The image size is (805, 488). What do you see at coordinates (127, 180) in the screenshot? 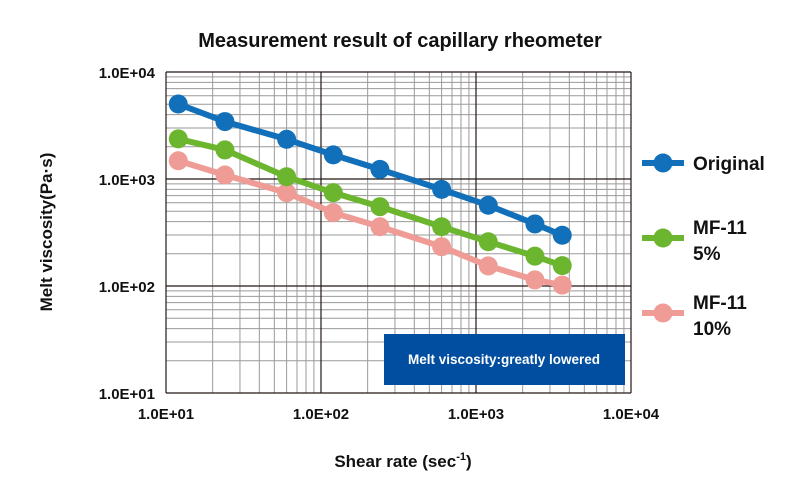
I see `y-tick-label: 1.0E+03` at bounding box center [127, 180].